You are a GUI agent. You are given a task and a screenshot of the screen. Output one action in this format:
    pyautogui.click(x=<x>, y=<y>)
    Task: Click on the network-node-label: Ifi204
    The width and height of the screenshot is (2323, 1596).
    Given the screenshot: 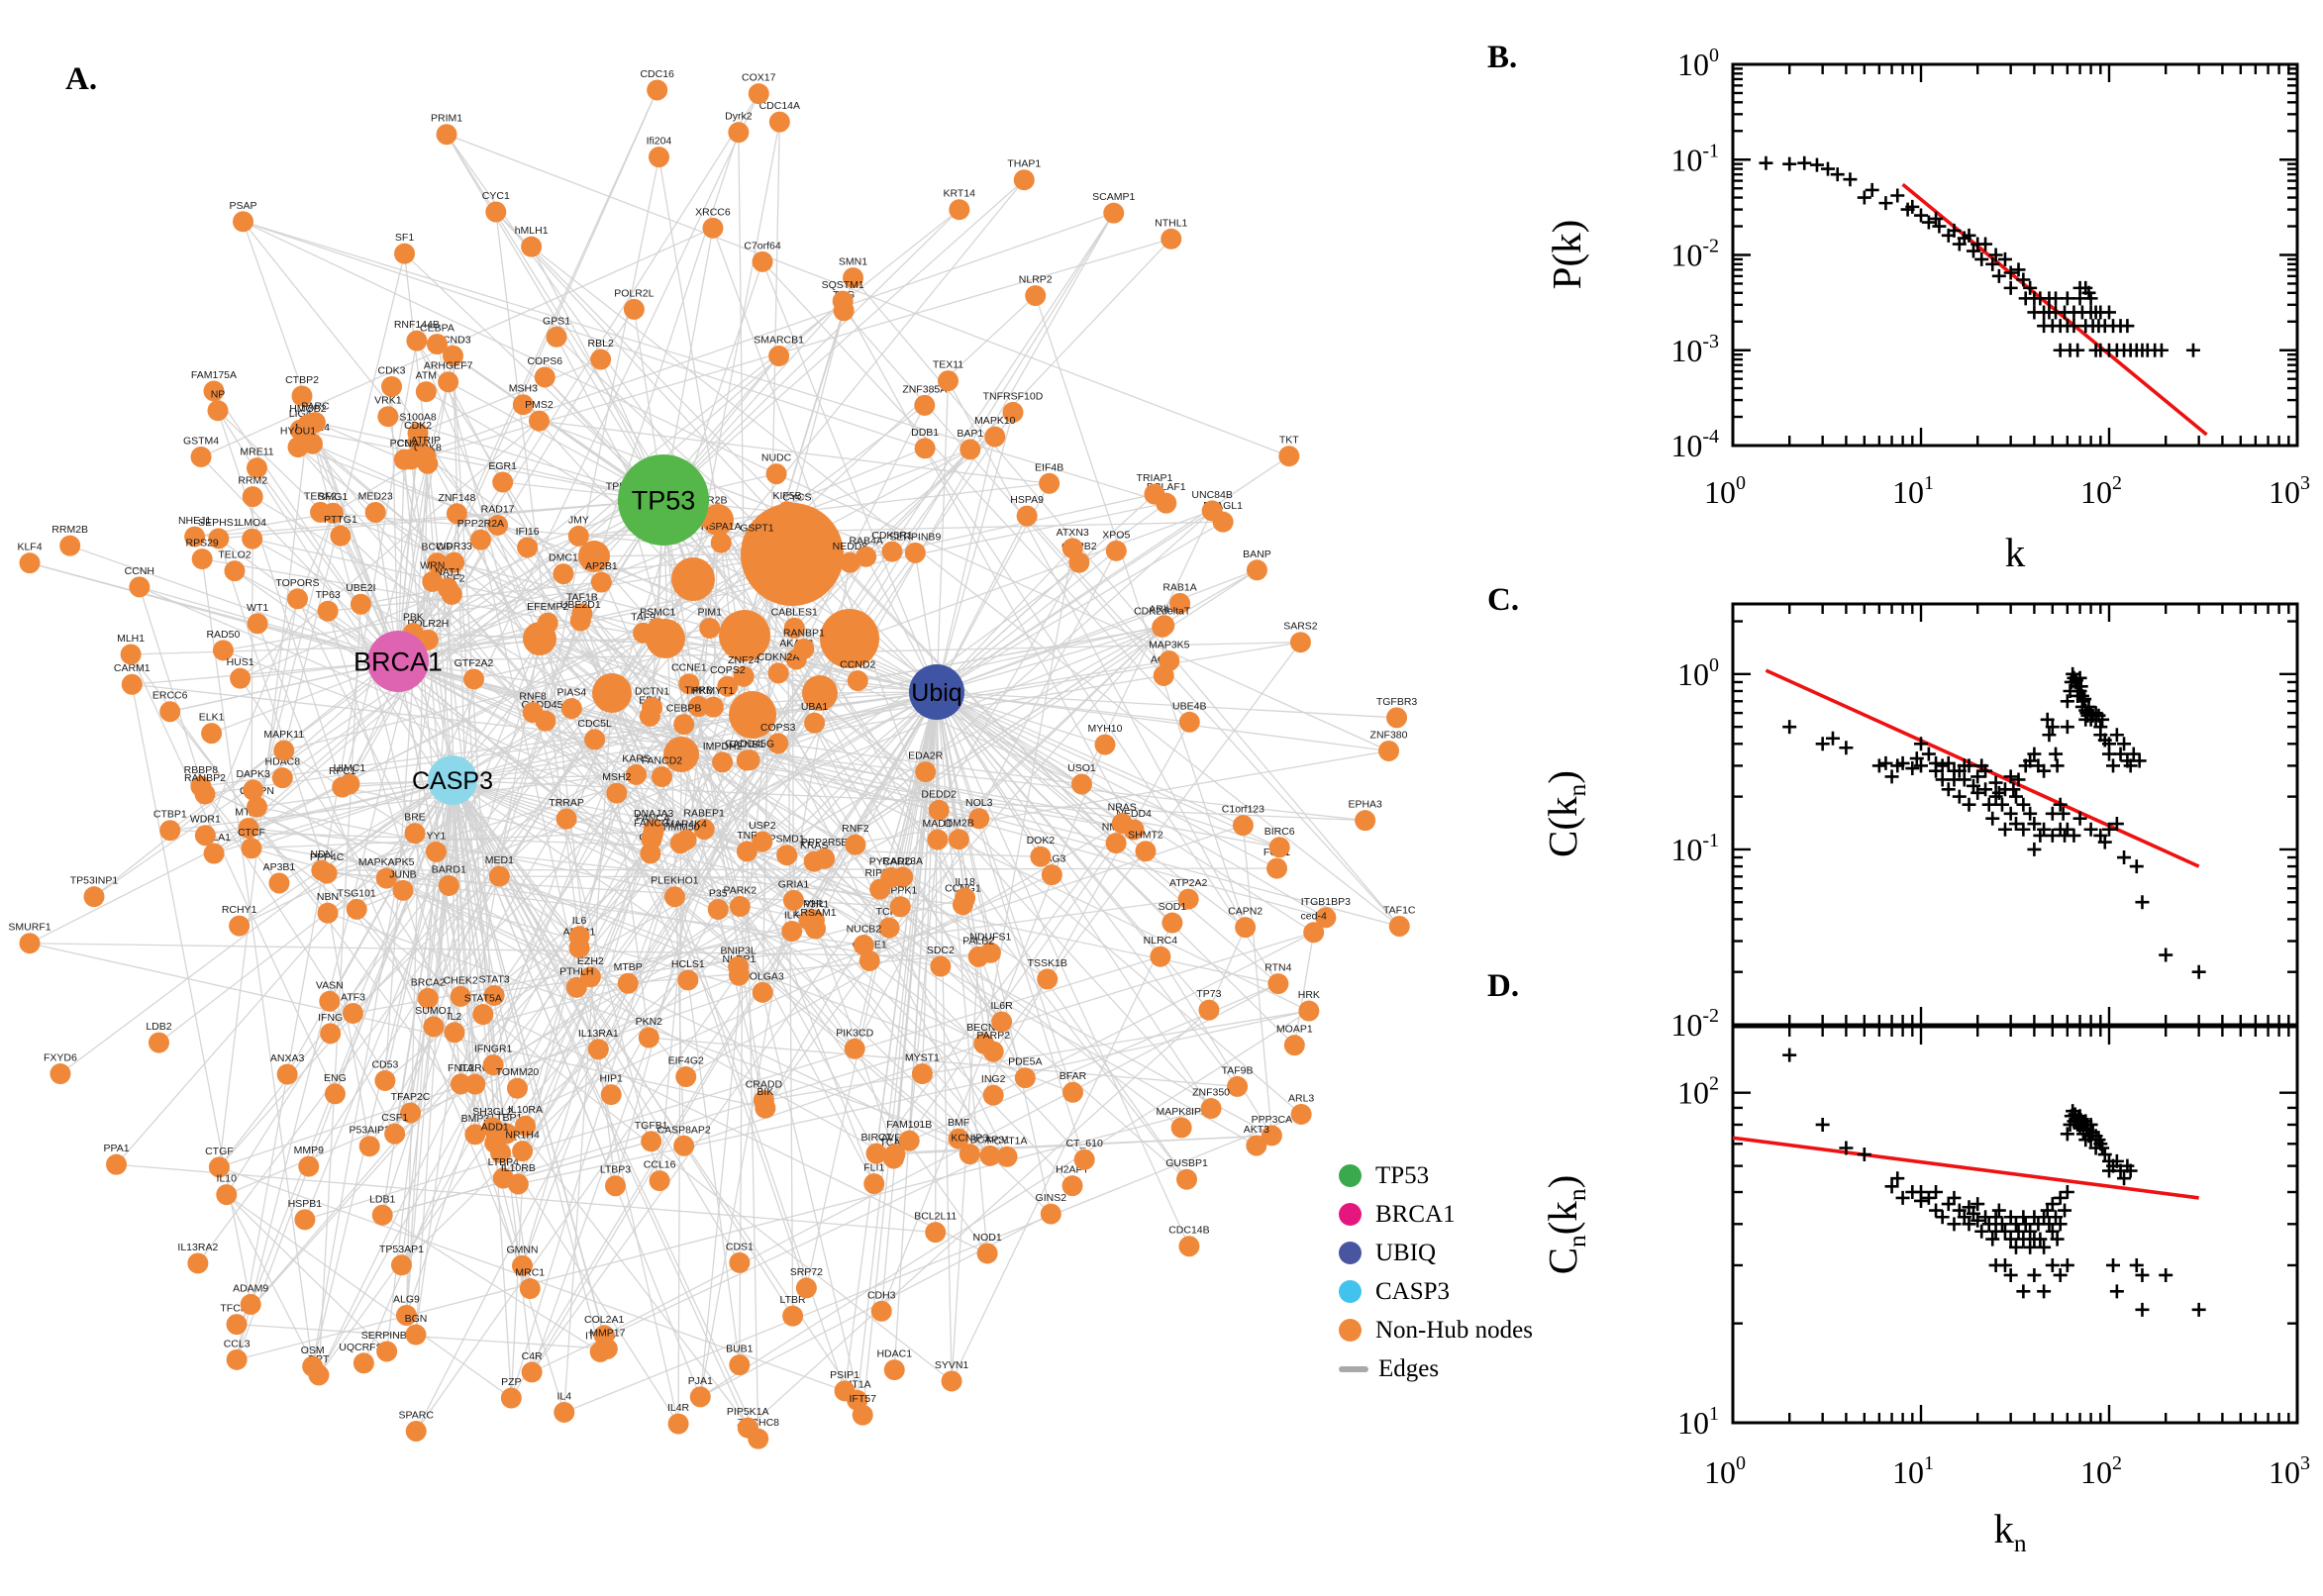 What is the action you would take?
    pyautogui.click(x=660, y=142)
    